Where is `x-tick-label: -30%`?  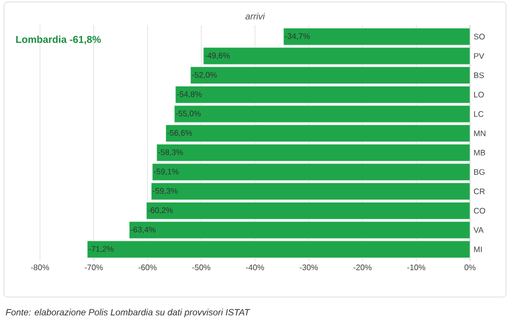 x-tick-label: -30% is located at coordinates (309, 267).